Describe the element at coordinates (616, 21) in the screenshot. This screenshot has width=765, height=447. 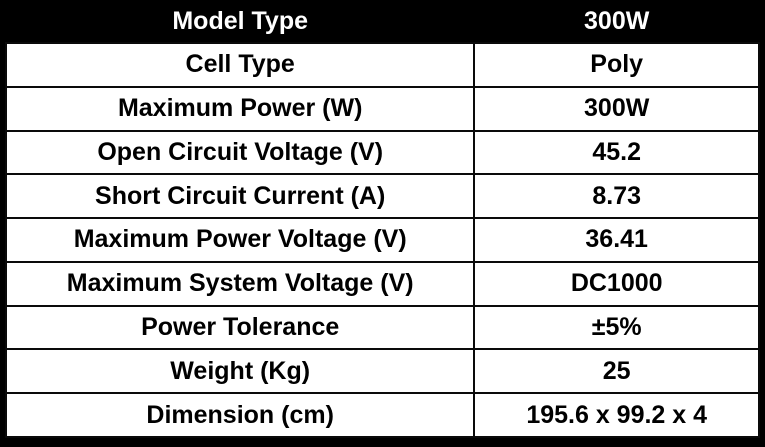
I see `header-value-cell: 300W` at that location.